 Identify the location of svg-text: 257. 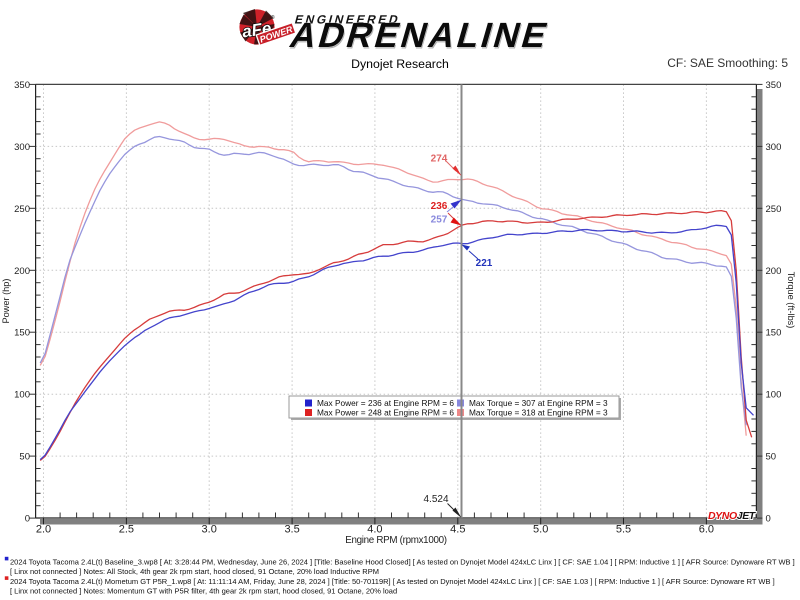
(439, 220).